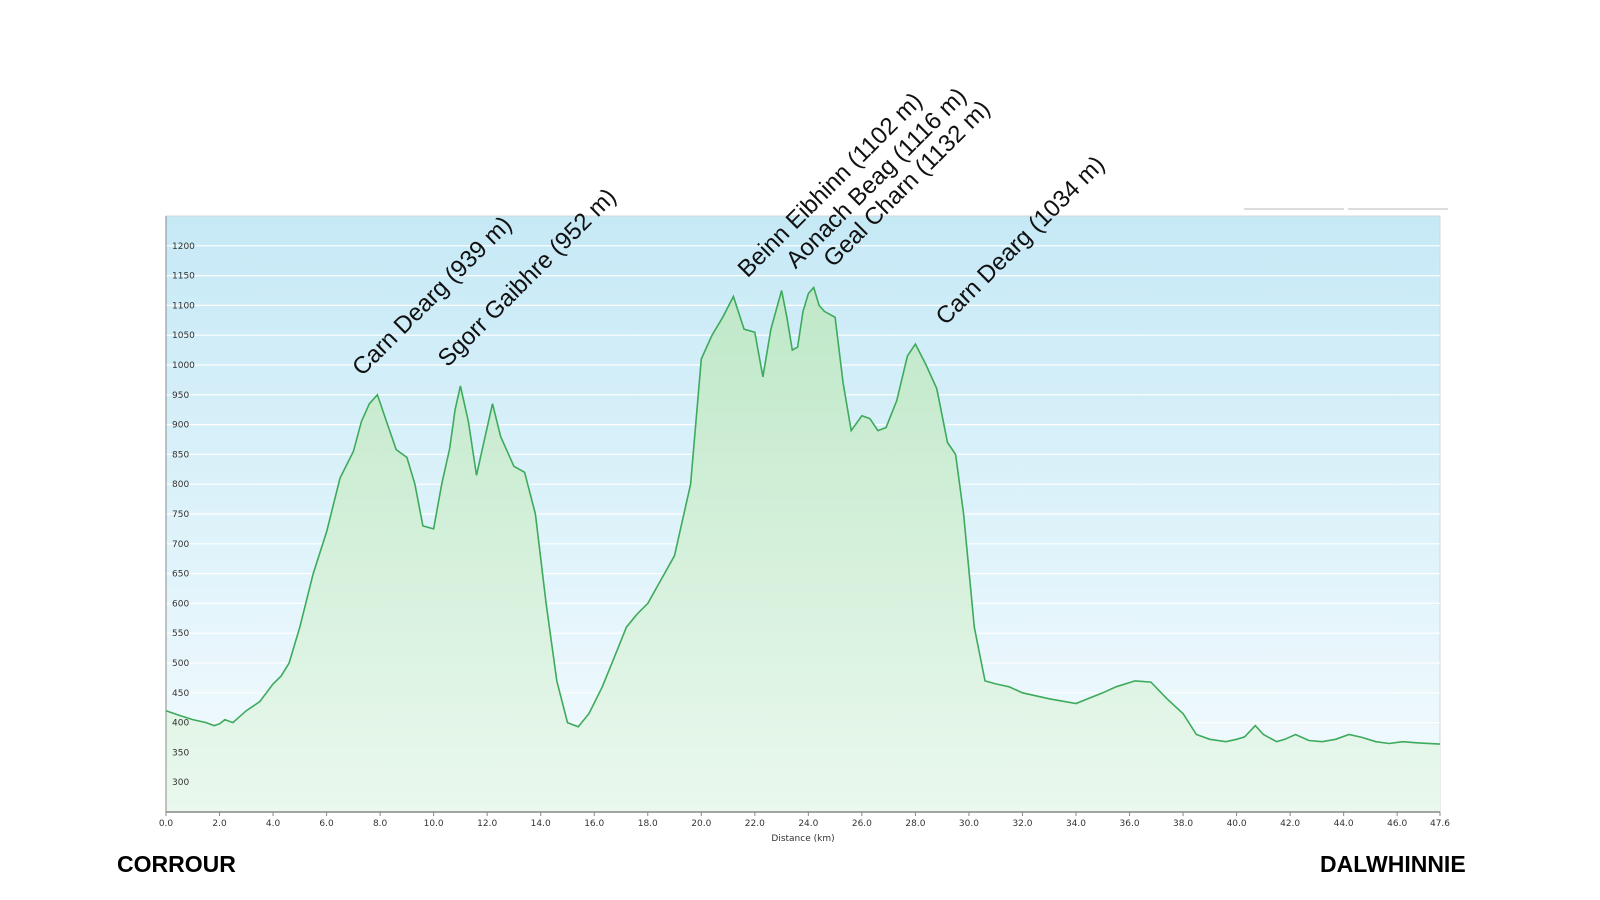 The image size is (1600, 900). What do you see at coordinates (541, 824) in the screenshot?
I see `x-tick-label: 14.0` at bounding box center [541, 824].